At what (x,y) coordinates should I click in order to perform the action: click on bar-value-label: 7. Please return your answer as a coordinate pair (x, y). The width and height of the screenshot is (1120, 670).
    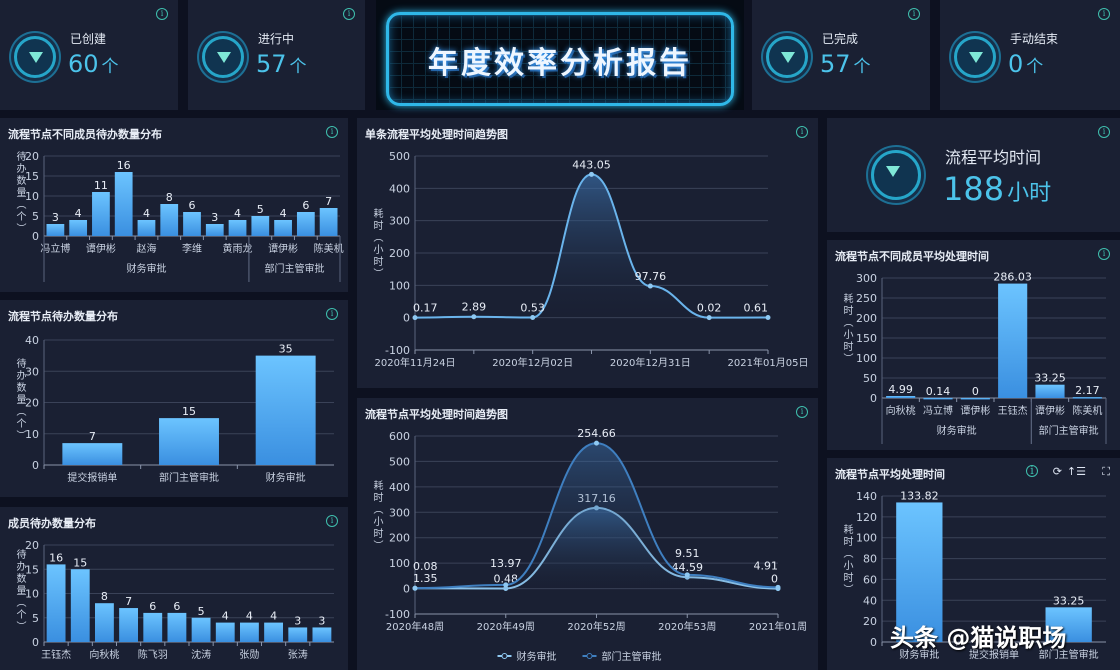
    Looking at the image, I should click on (328, 201).